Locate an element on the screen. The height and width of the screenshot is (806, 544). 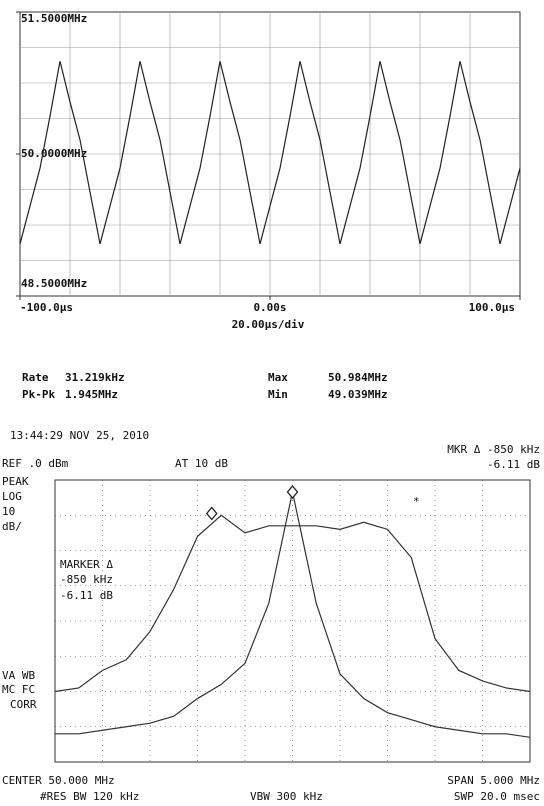
readout-value: 31.219kHz is located at coordinates (95, 377).